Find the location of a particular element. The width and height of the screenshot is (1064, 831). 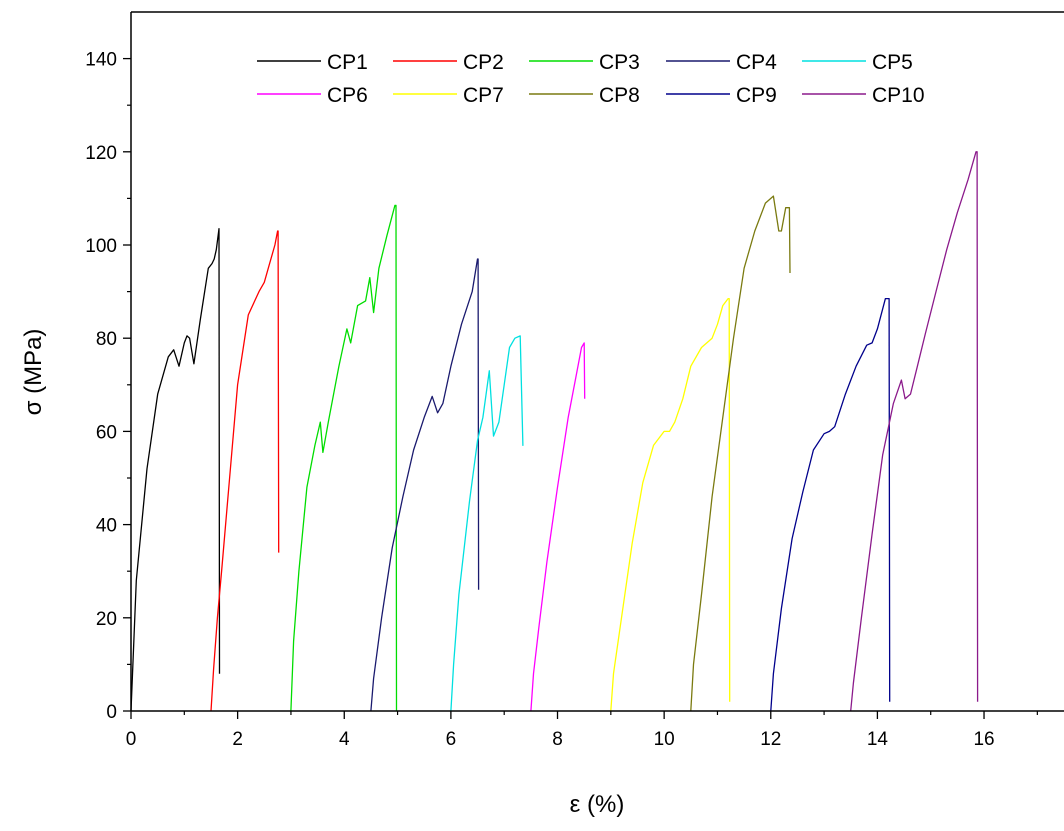

x-tick-label: 14 is located at coordinates (878, 739).